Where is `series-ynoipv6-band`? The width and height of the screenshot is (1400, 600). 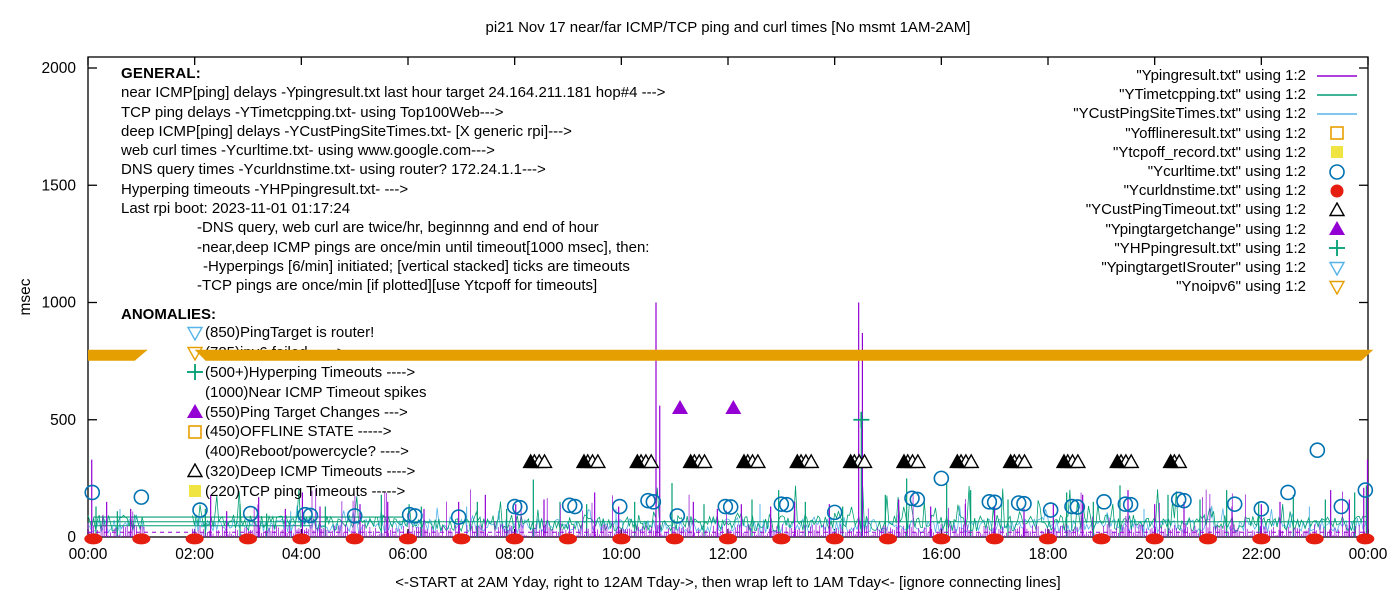
series-ynoipv6-band is located at coordinates (731, 355).